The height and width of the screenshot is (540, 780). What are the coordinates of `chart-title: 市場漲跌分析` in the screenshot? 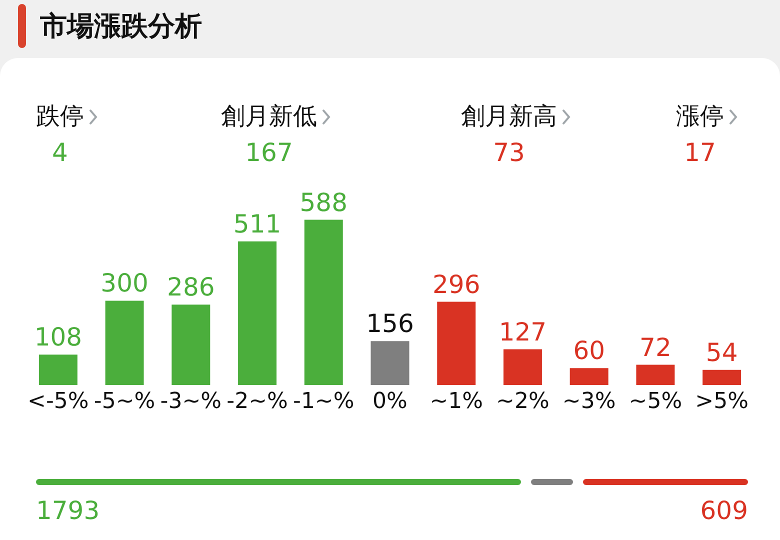 It's located at (121, 27).